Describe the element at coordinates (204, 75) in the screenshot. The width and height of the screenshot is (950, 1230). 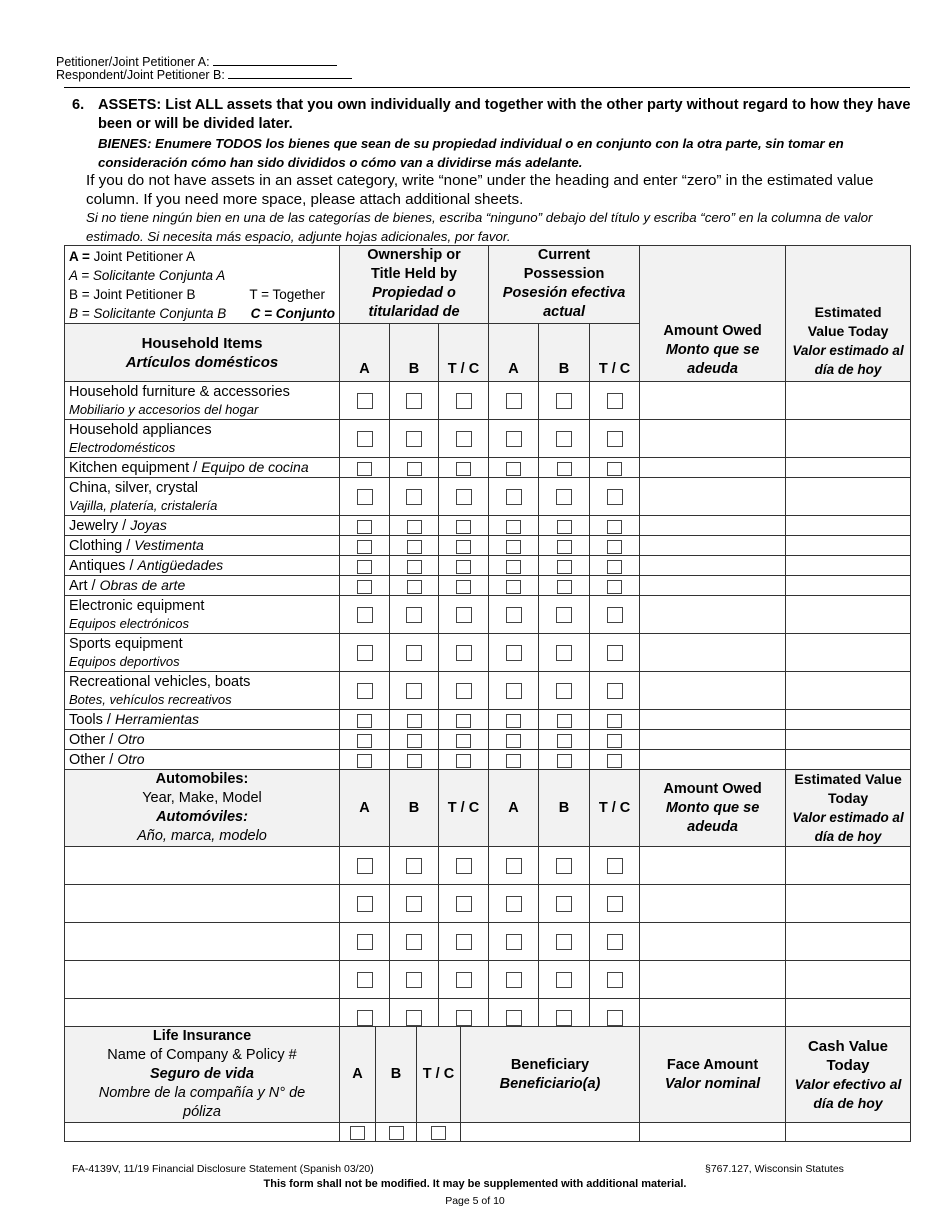
I see `respondent-b-field: Respondent/Joint Petitioner B:` at that location.